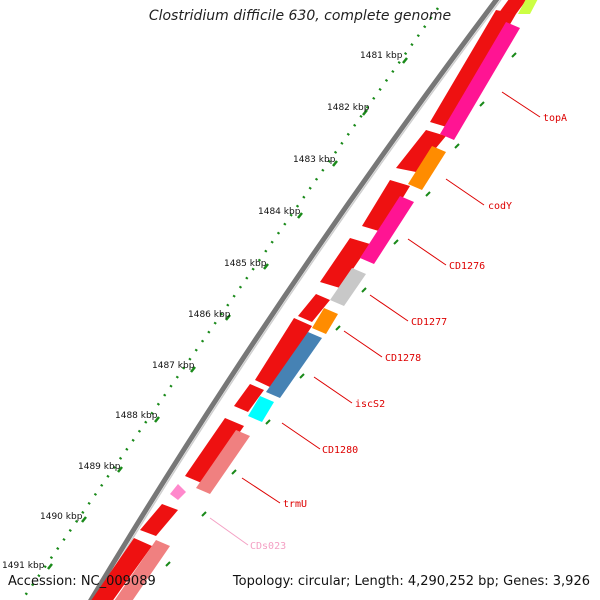 The image size is (600, 600). Describe the element at coordinates (370, 404) in the screenshot. I see `gene-label-iscS2: iscS2` at that location.